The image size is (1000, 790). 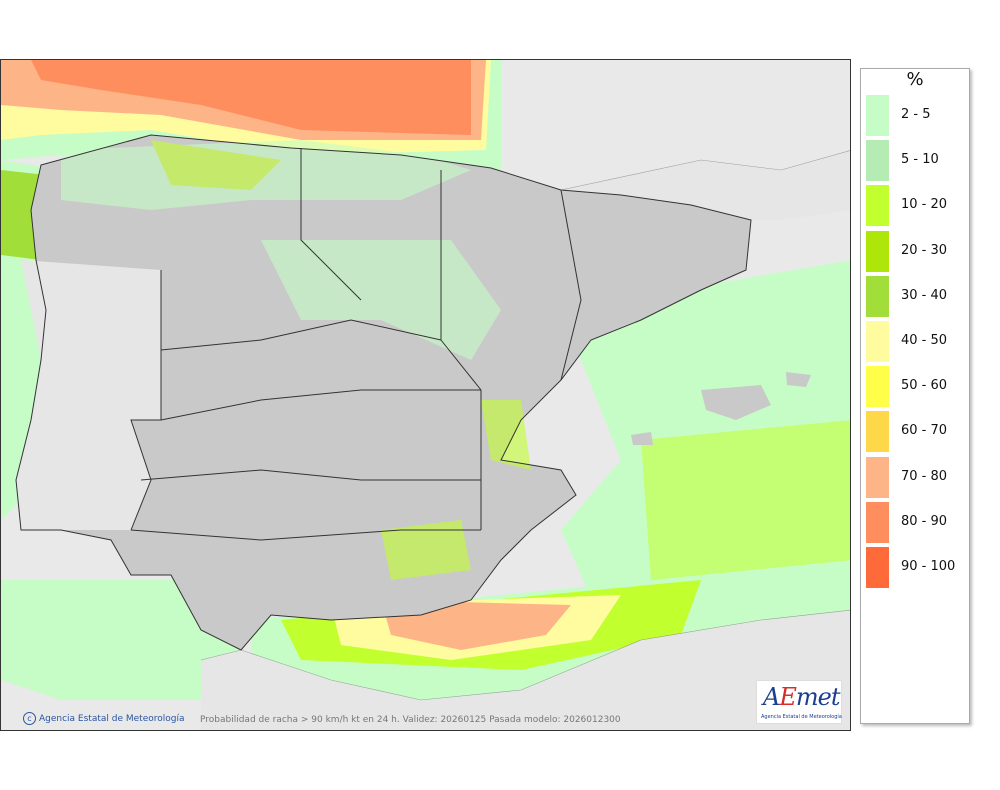 What do you see at coordinates (112, 718) in the screenshot?
I see `credit-text: Agencia Estatal de Meteorología` at bounding box center [112, 718].